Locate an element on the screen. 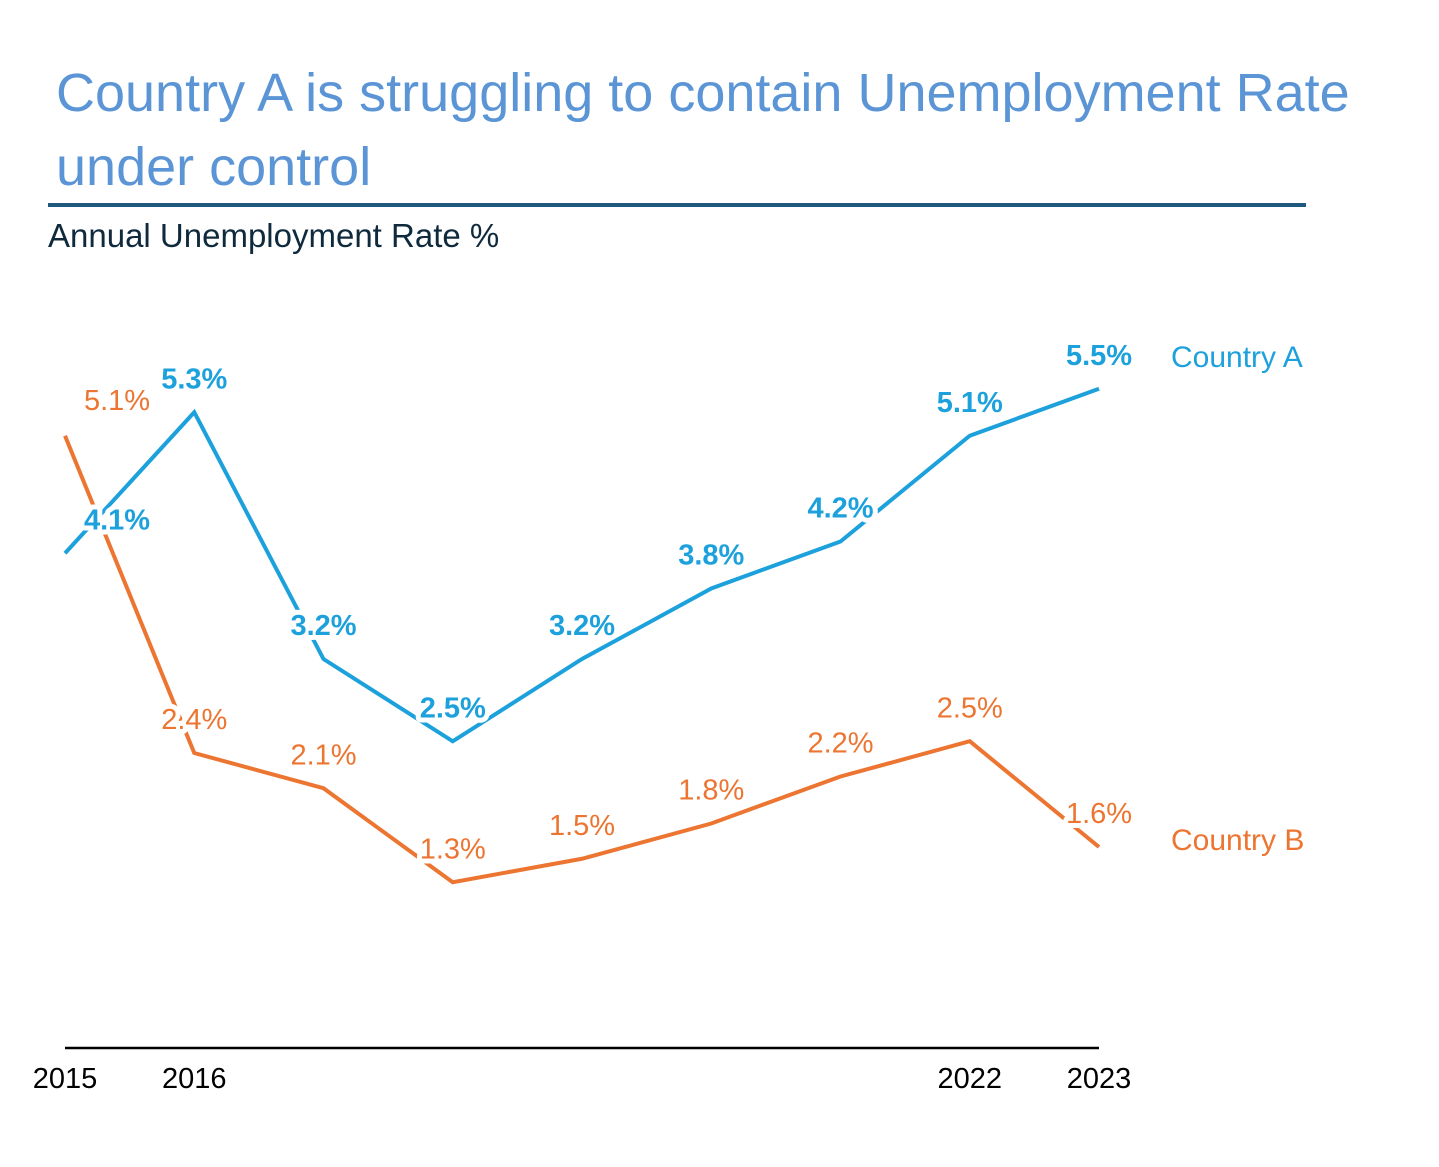  country-b-data-label: 2.4% is located at coordinates (194, 720).